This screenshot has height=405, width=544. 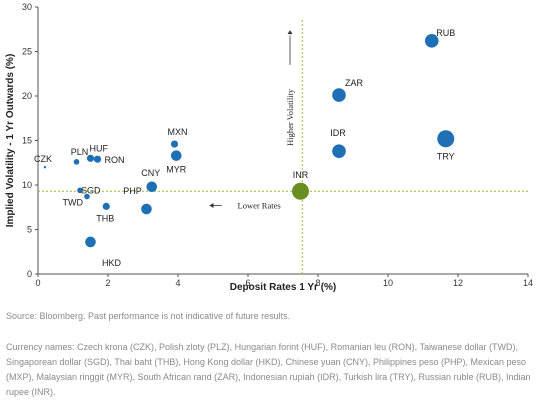 I want to click on data-label-try: TRY, so click(x=446, y=157).